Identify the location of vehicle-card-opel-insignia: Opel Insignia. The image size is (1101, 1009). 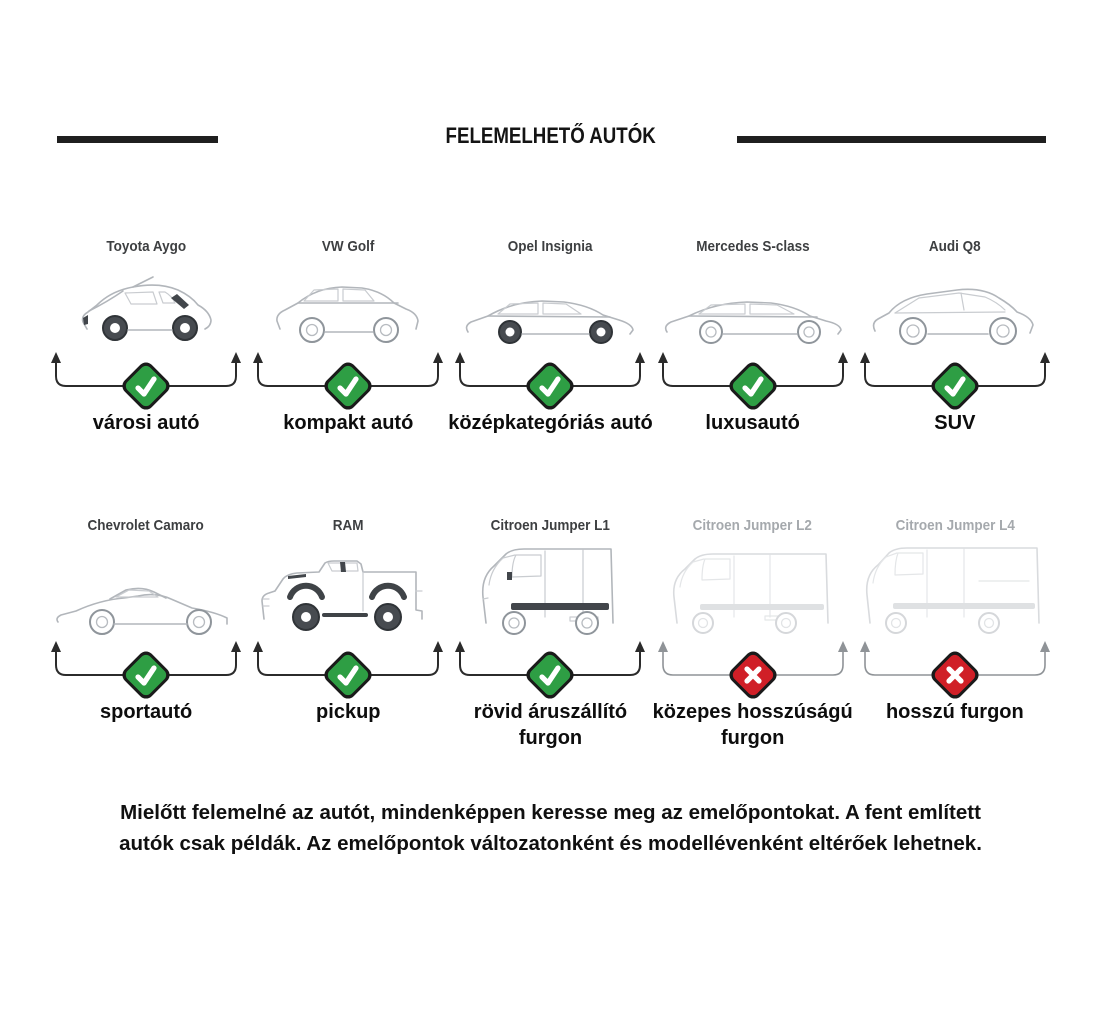
(550, 337).